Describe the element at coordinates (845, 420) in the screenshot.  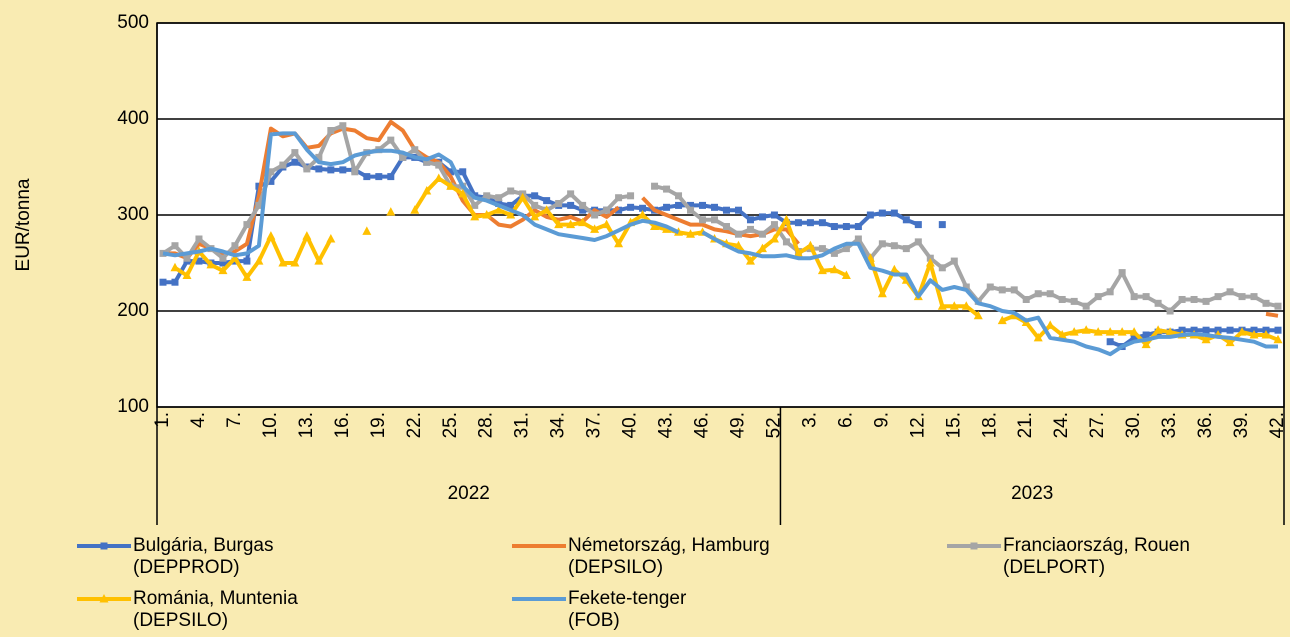
I see `x-tick-label: 6.` at that location.